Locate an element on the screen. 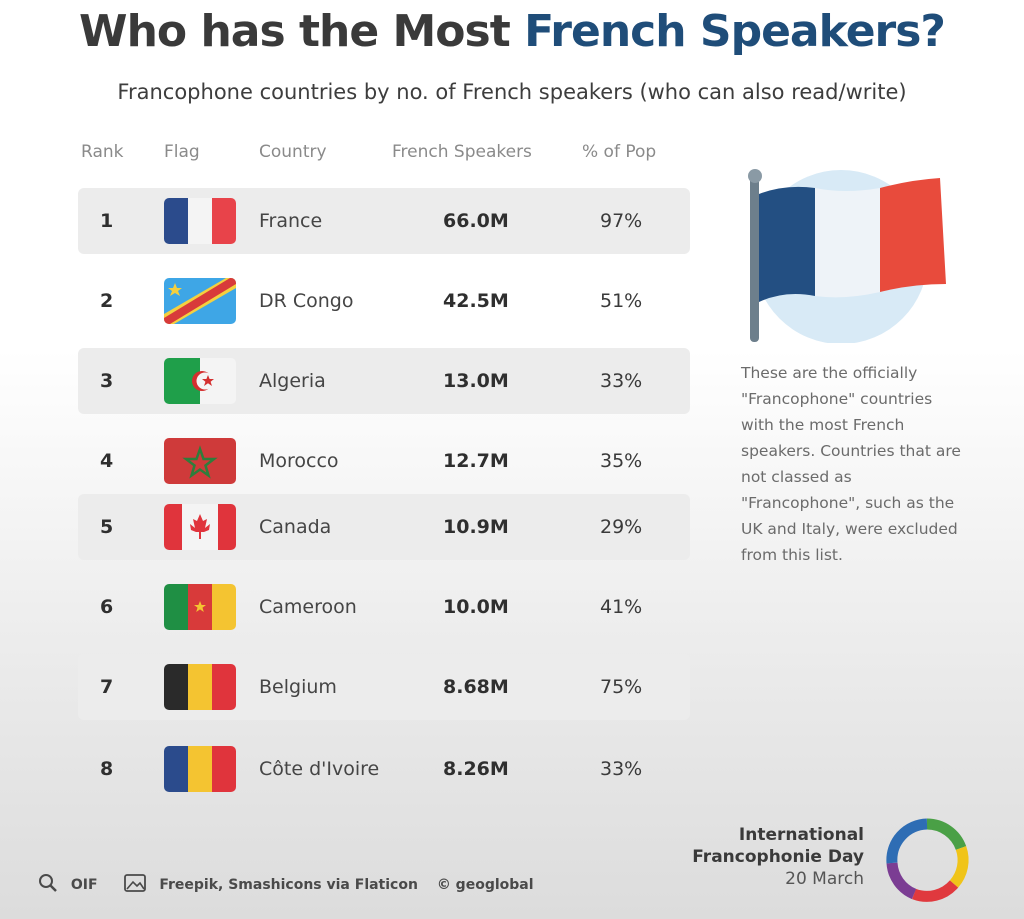  event-date: 20 March is located at coordinates (824, 879).